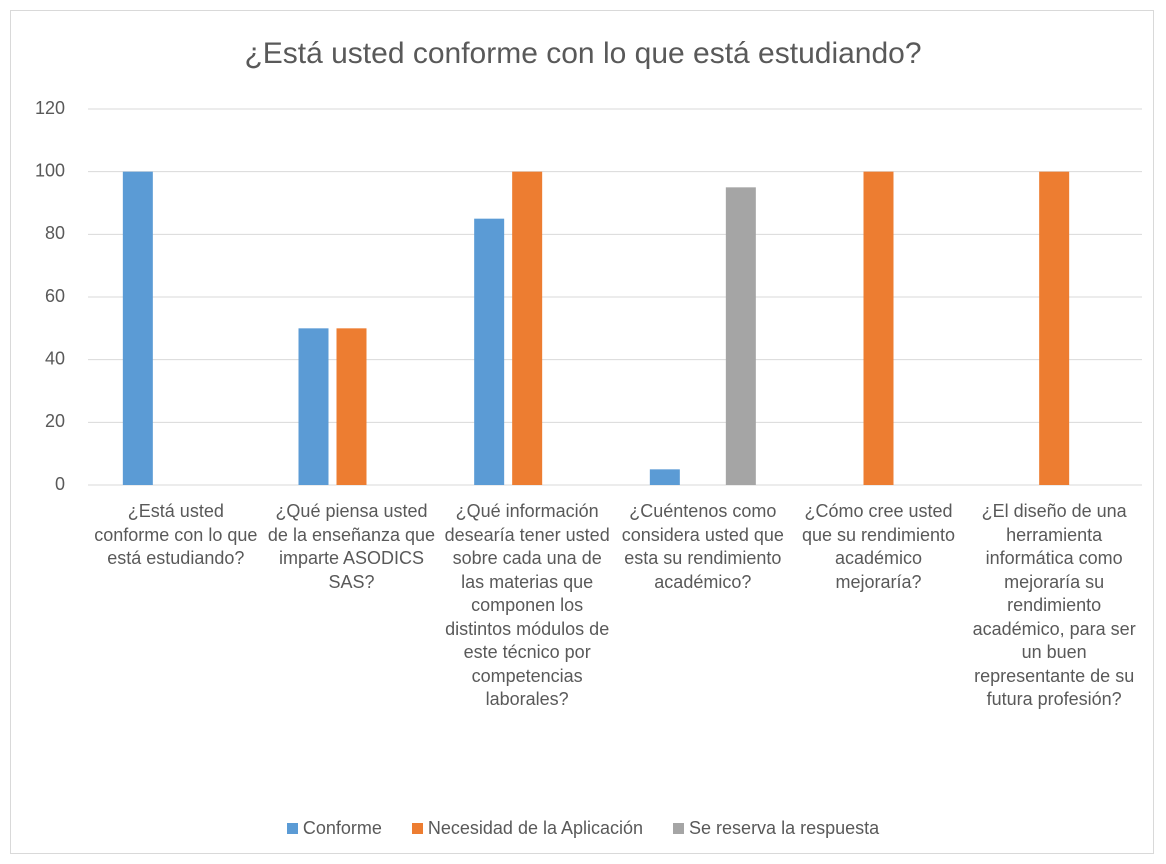 The width and height of the screenshot is (1166, 864). I want to click on y-tick-label: 0, so click(60, 484).